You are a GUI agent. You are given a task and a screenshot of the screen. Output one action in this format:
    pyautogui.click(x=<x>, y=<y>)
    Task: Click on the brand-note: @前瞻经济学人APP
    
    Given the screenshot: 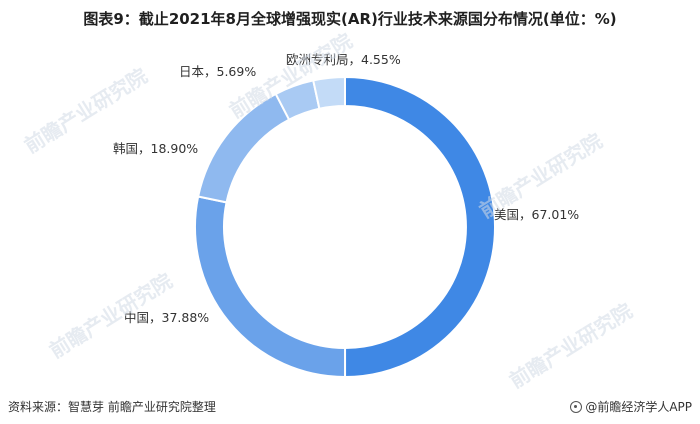 What is the action you would take?
    pyautogui.click(x=631, y=406)
    